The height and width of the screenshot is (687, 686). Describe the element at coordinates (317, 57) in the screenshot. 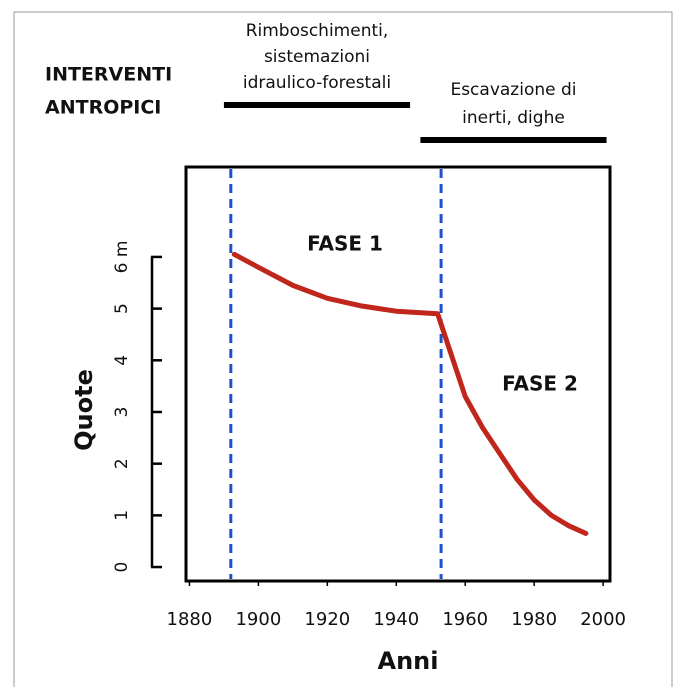

I see `period-label: sistemazioni` at that location.